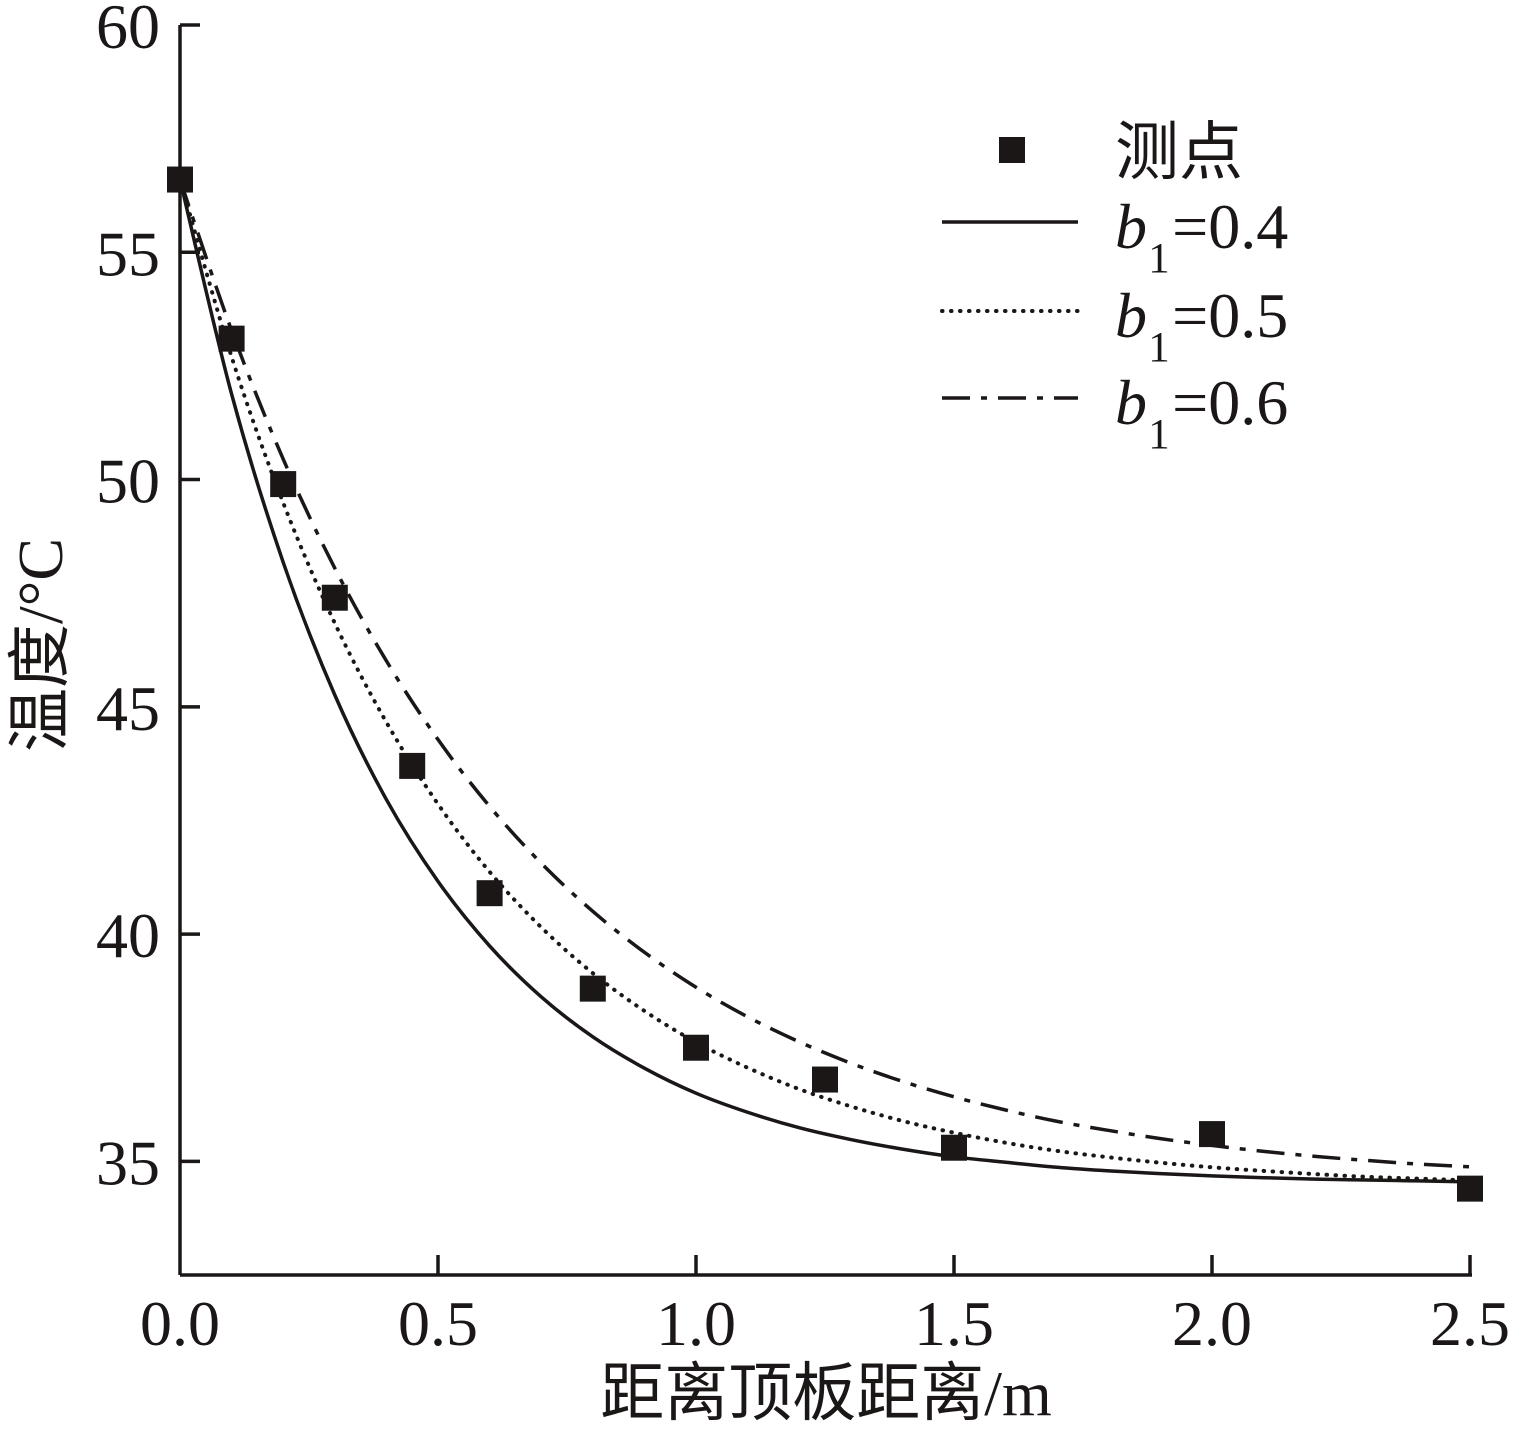 The image size is (1526, 1431). Describe the element at coordinates (438, 1323) in the screenshot. I see `x-tick-label: 0.5` at that location.